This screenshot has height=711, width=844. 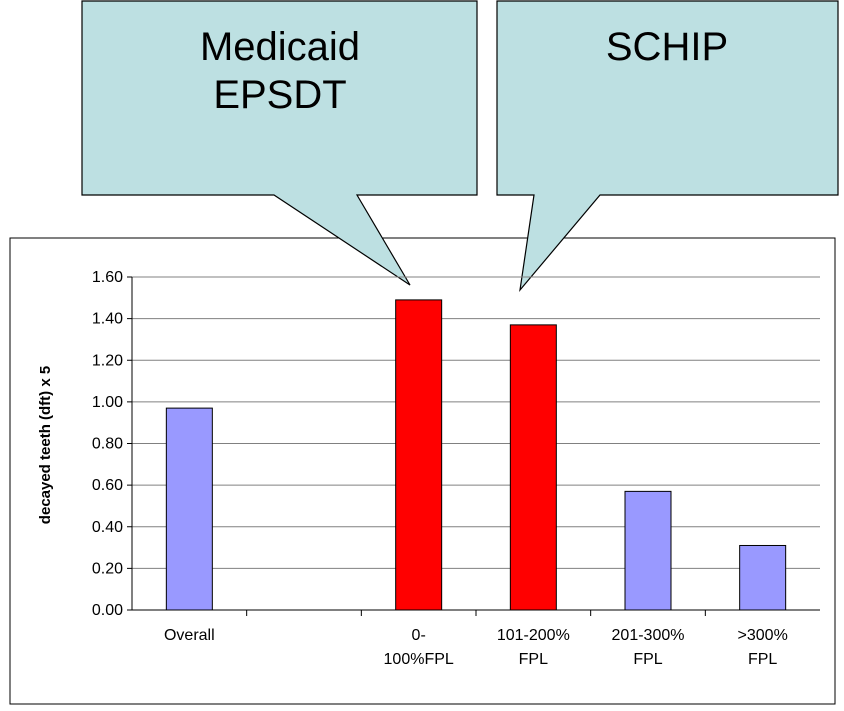 I want to click on y-tick-label: 0.60, so click(x=107, y=485).